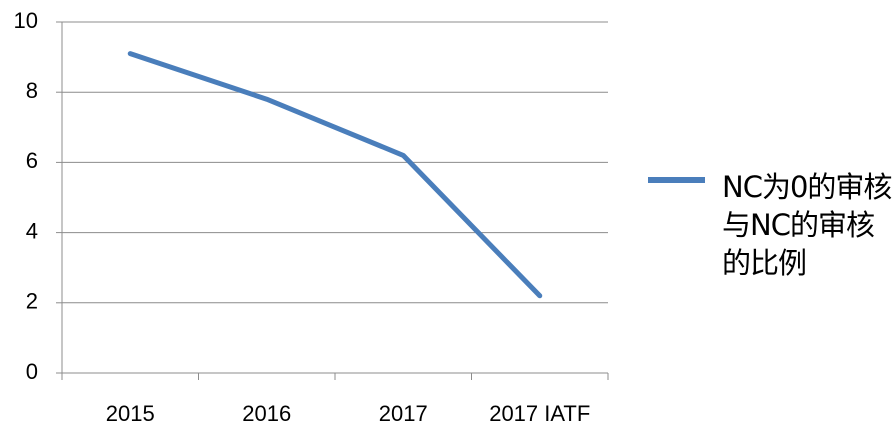 Image resolution: width=893 pixels, height=430 pixels. What do you see at coordinates (26, 20) in the screenshot?
I see `y-tick-label: 10` at bounding box center [26, 20].